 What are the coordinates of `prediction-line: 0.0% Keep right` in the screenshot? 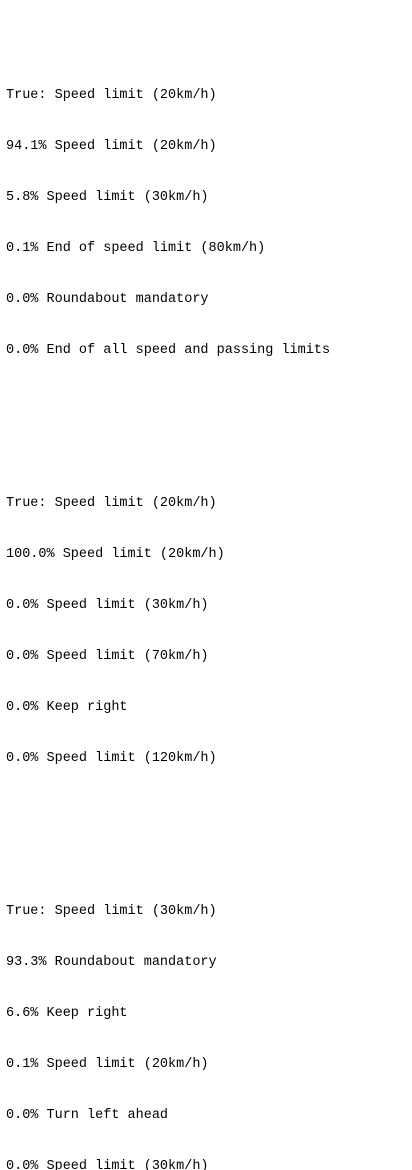 It's located at (67, 707).